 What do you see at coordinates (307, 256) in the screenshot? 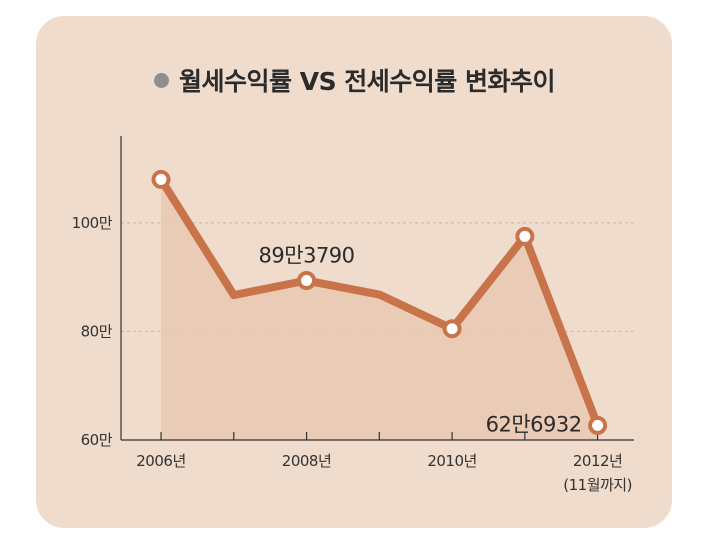
I see `data-label: 89만3790` at bounding box center [307, 256].